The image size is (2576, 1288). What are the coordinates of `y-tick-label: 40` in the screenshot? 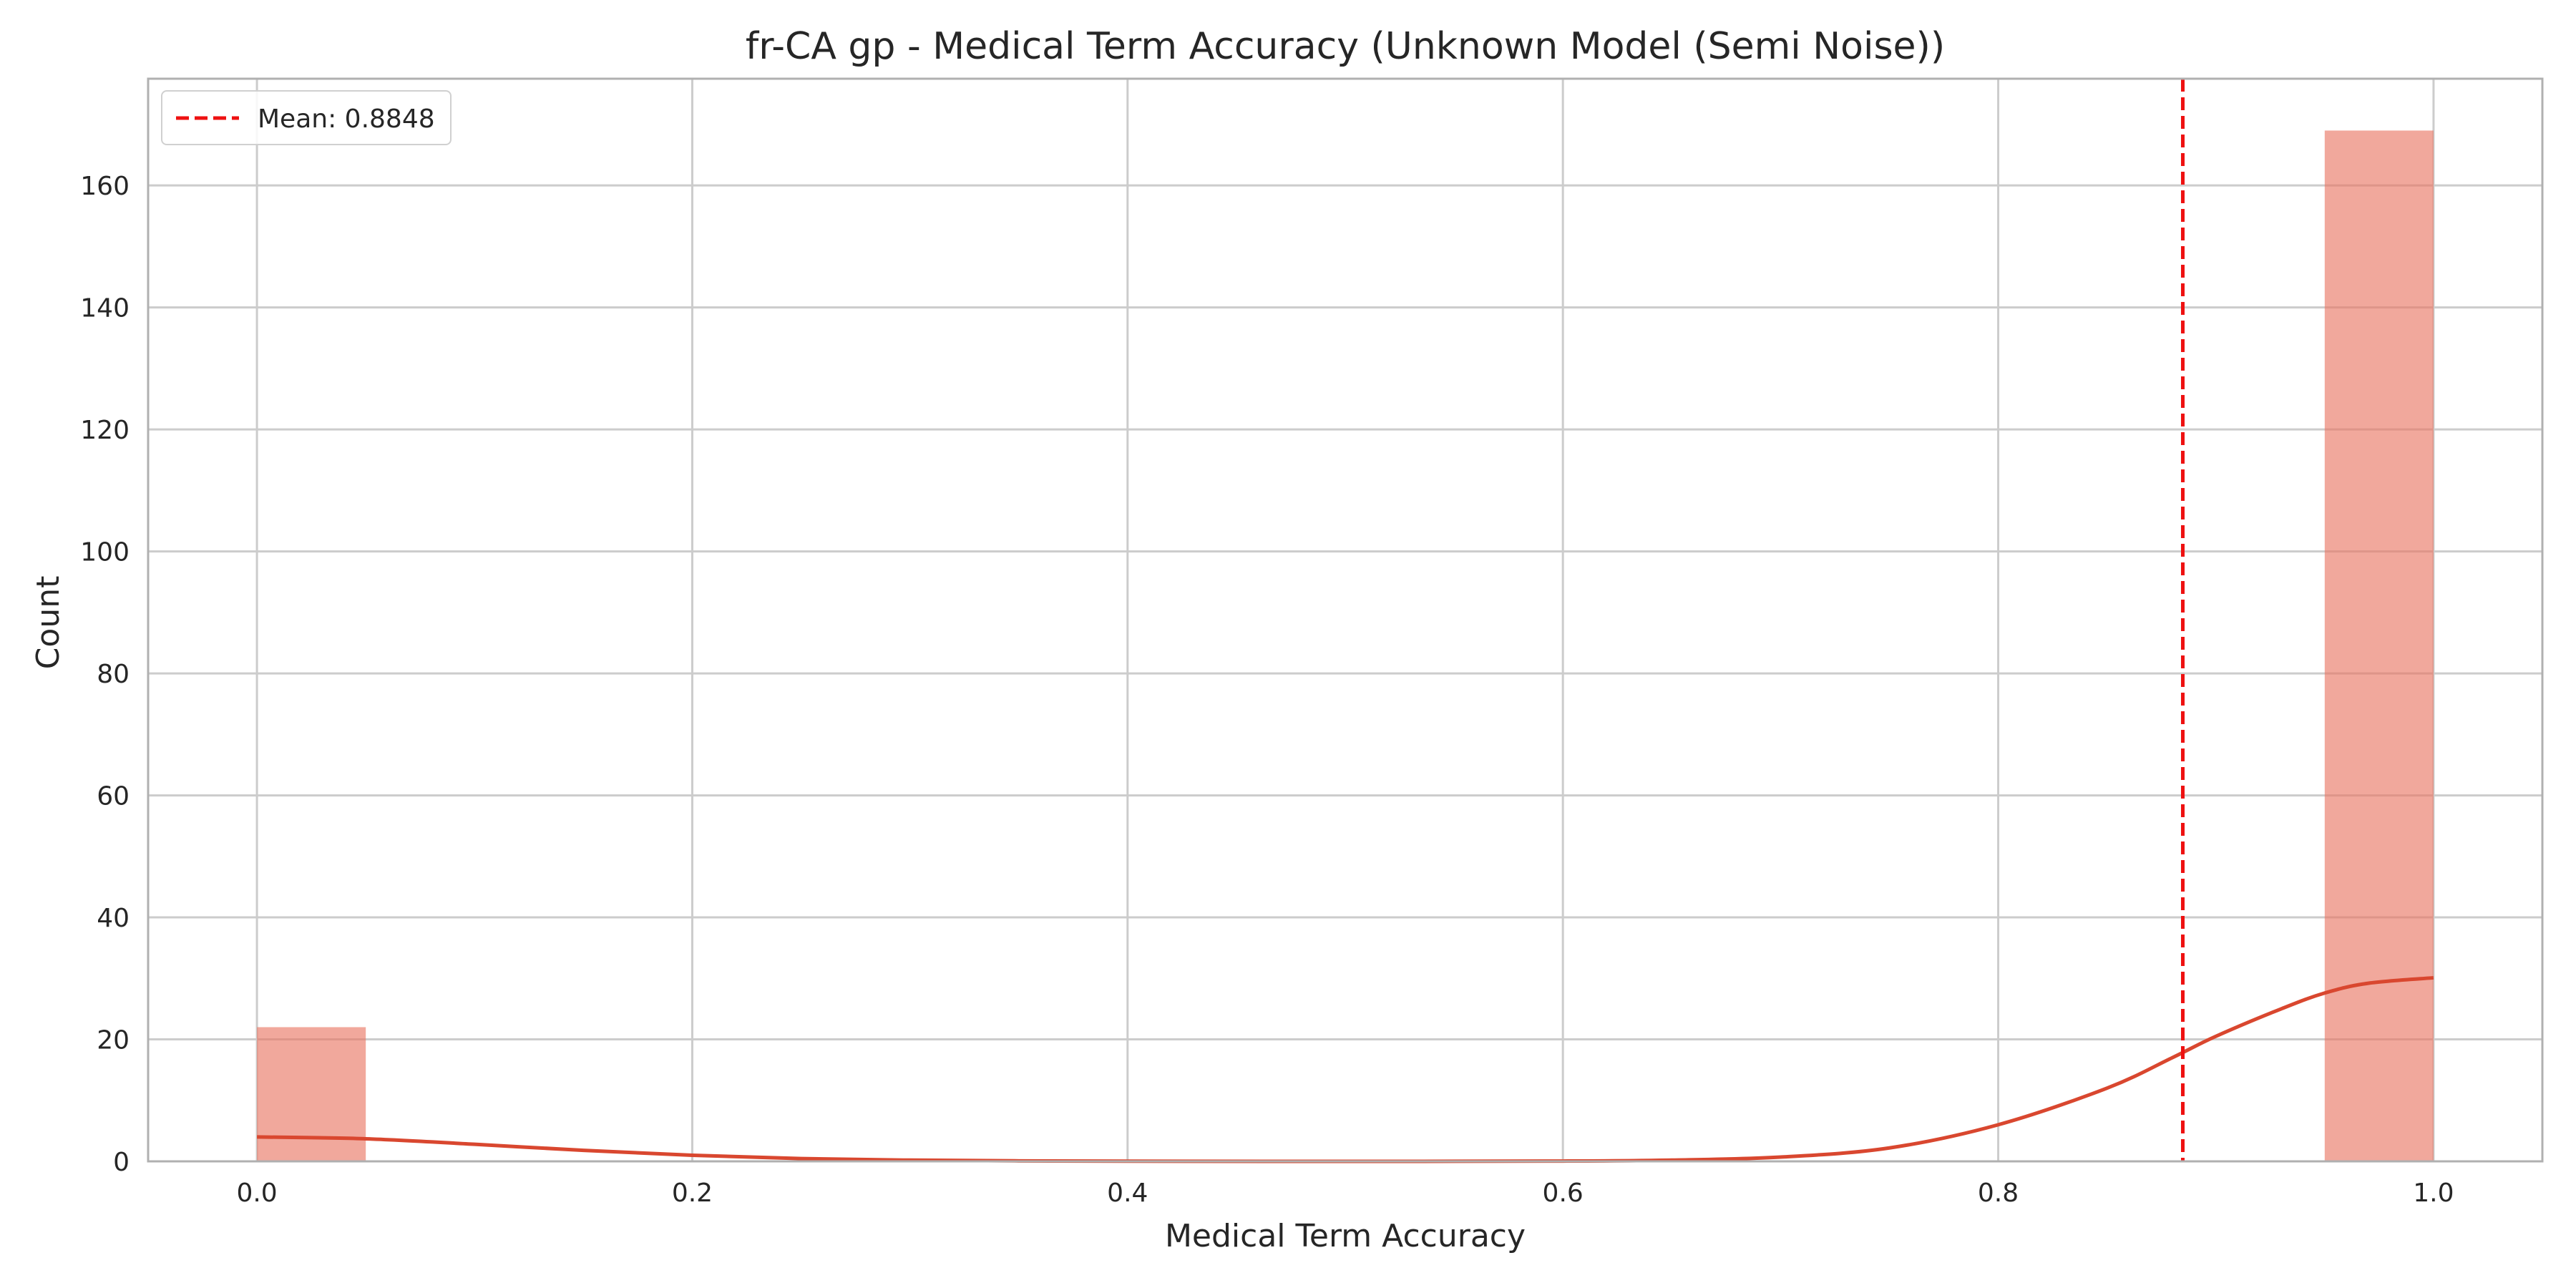 It's located at (113, 918).